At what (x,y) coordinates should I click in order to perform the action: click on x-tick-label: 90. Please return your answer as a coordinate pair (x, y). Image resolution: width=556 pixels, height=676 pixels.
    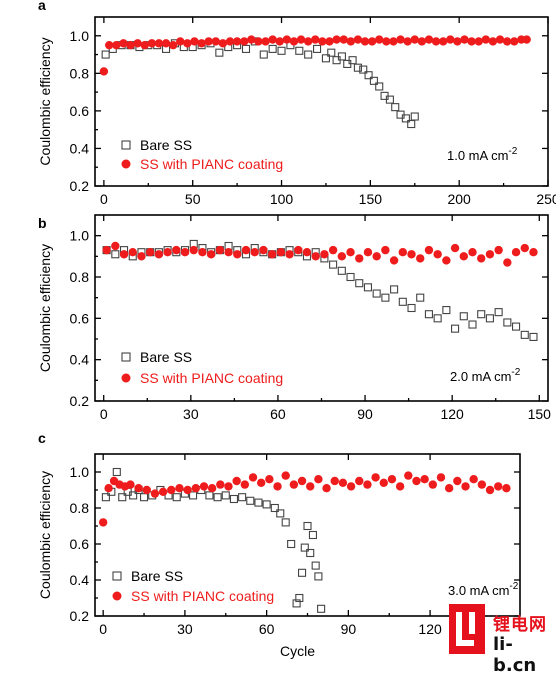
    Looking at the image, I should click on (349, 629).